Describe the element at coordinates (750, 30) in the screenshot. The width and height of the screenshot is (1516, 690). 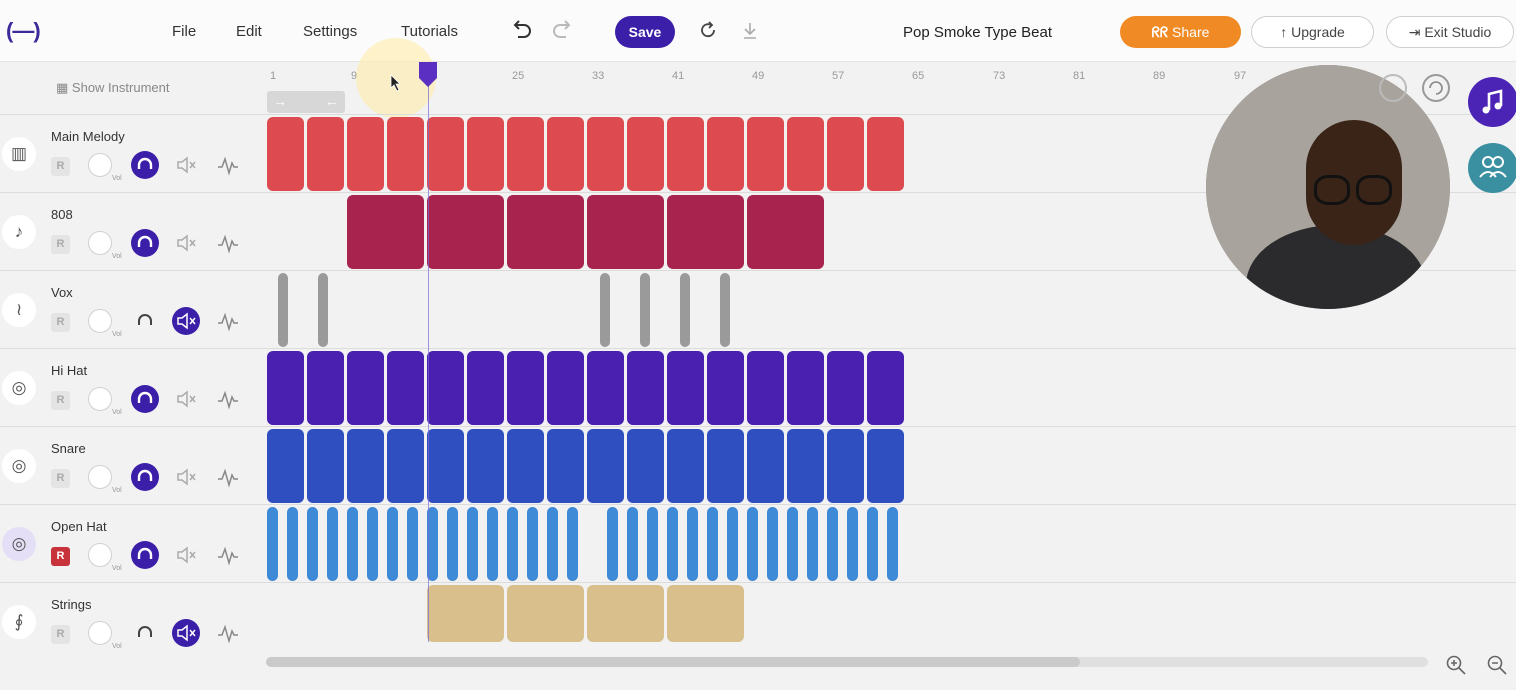
I see `download-icon` at that location.